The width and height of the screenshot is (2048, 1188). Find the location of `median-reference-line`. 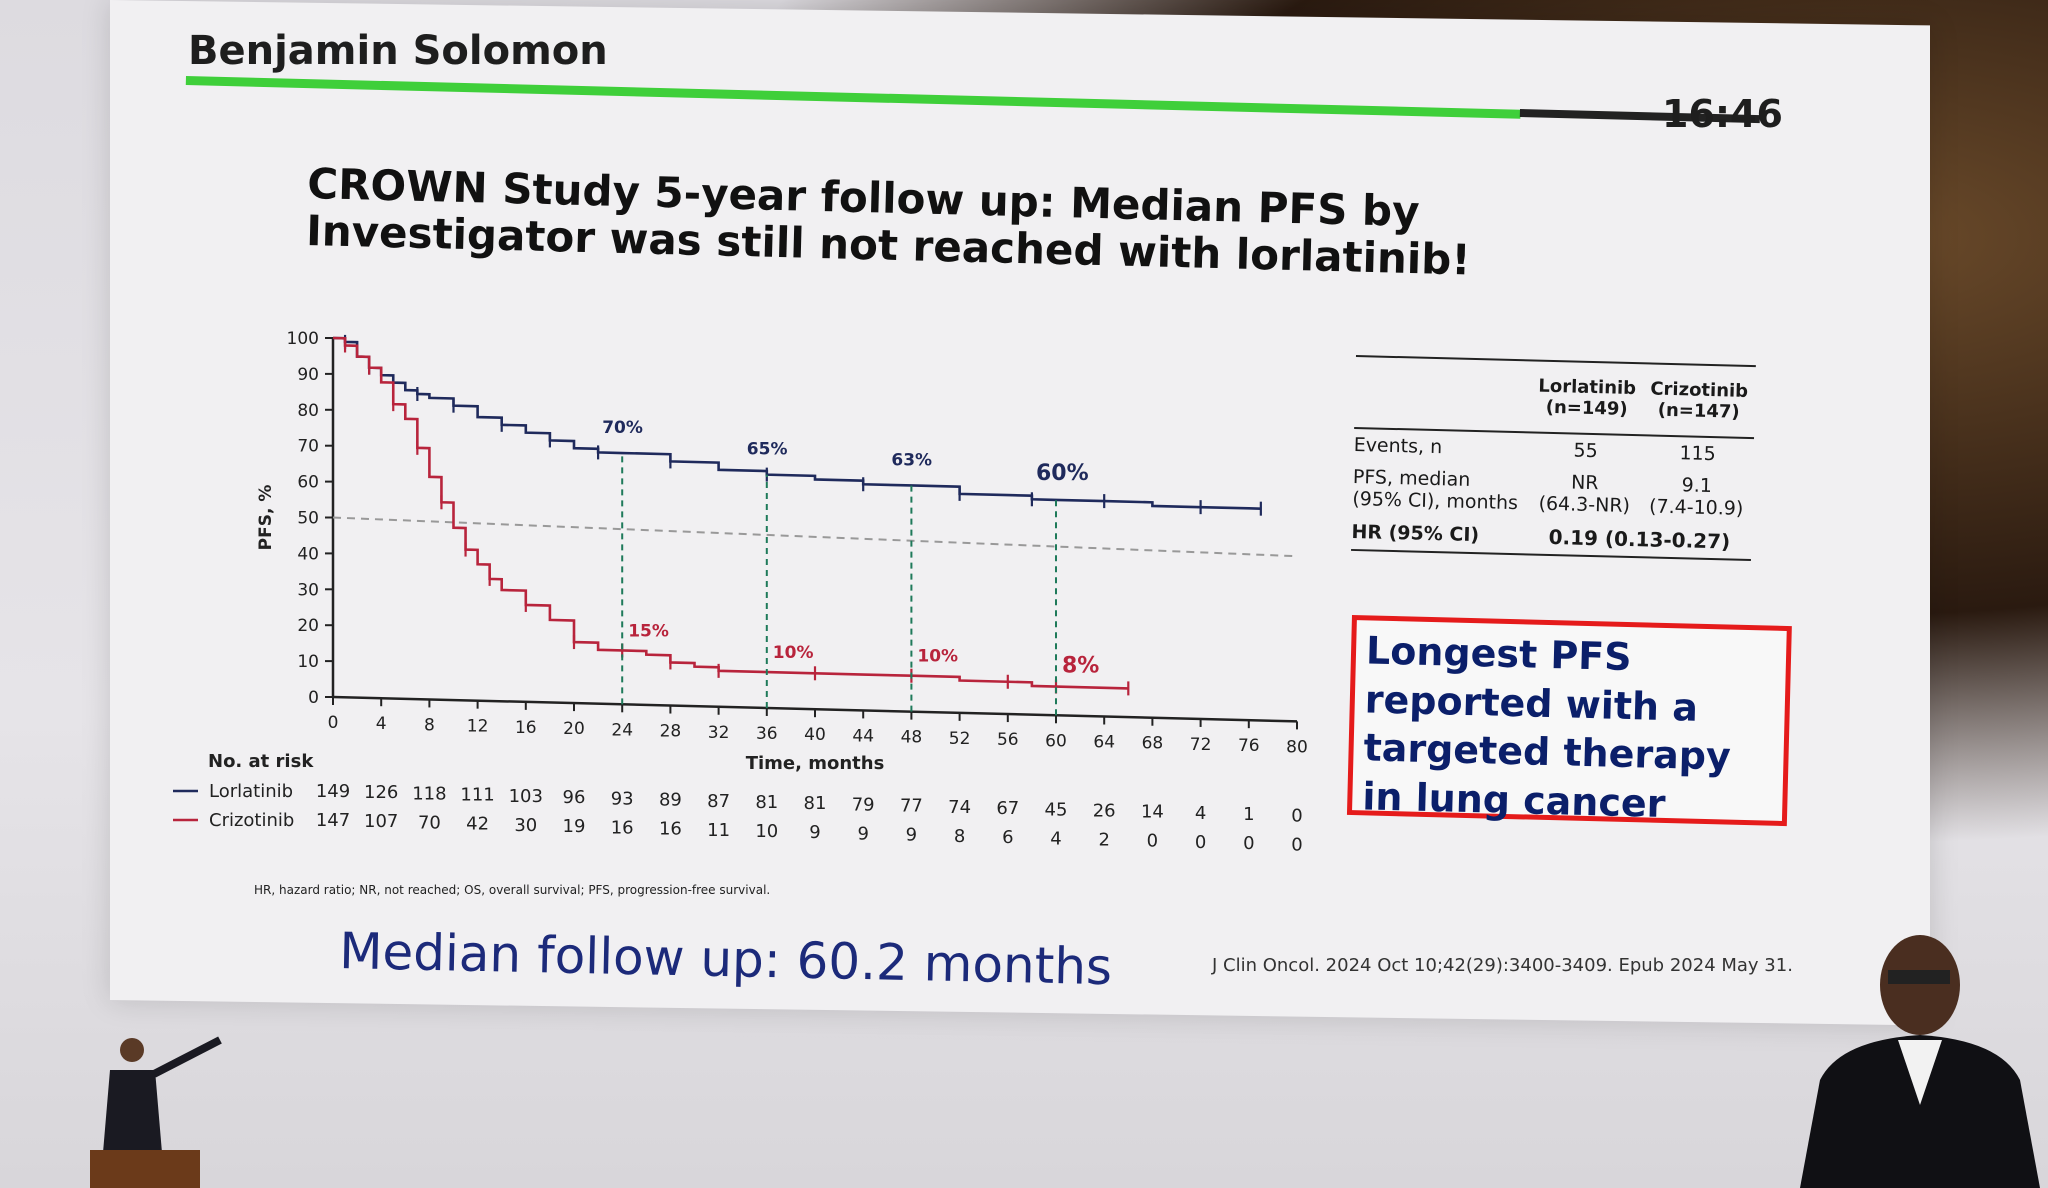

median-reference-line is located at coordinates (815, 537).